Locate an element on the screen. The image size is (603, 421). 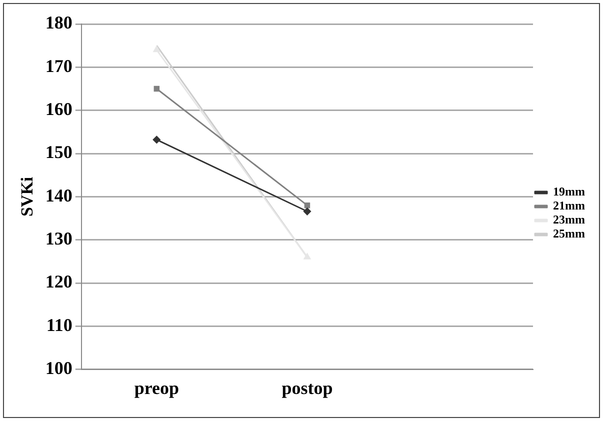
y-tick-label: 170 is located at coordinates (58, 66).